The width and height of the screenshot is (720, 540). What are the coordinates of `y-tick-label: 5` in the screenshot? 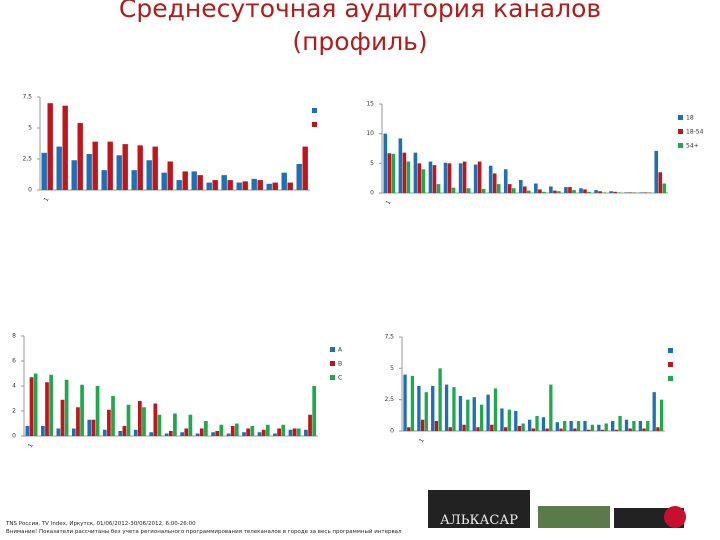 It's located at (392, 368).